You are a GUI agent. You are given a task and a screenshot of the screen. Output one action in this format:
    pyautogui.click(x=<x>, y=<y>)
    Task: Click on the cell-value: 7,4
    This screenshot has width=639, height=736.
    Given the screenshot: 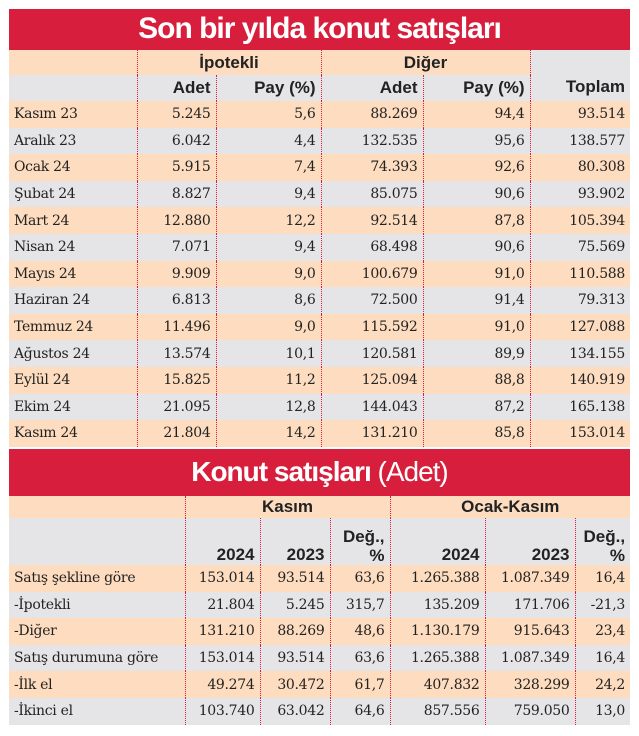 What is the action you would take?
    pyautogui.click(x=268, y=167)
    